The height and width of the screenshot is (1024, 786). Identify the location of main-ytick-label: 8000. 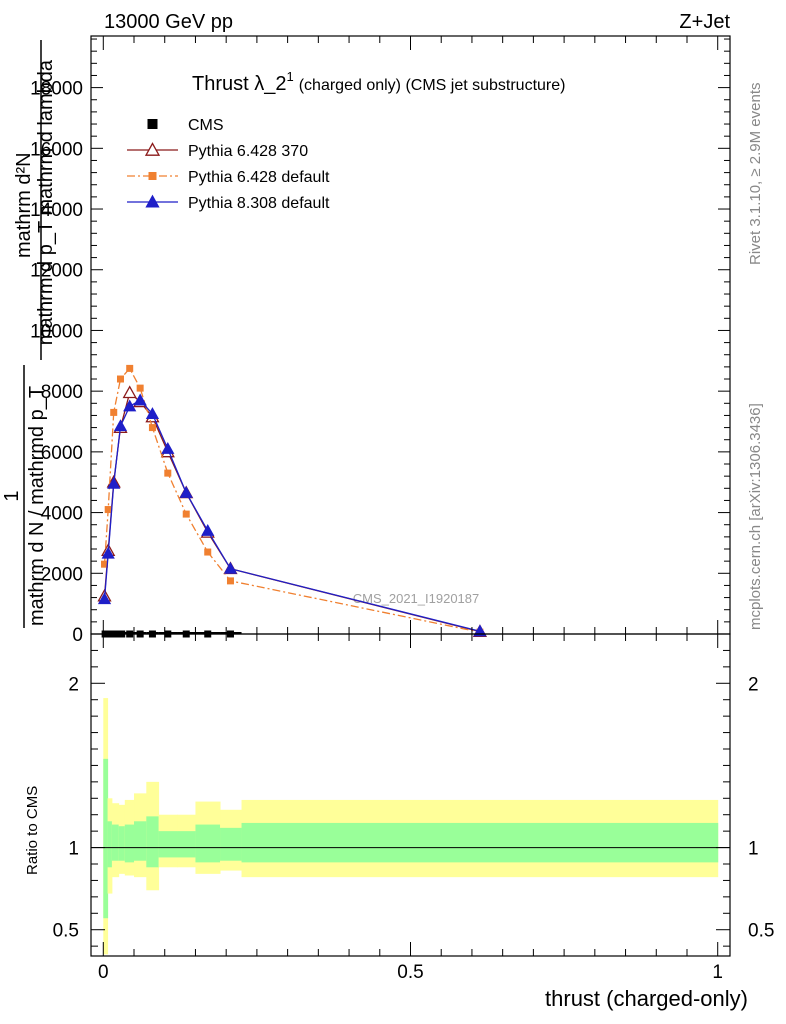
(62, 392).